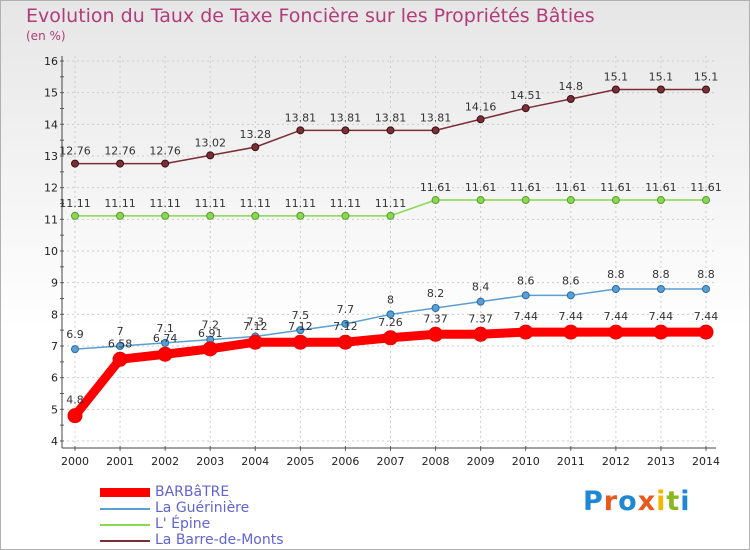  I want to click on x-tick-label: 2009, so click(481, 461).